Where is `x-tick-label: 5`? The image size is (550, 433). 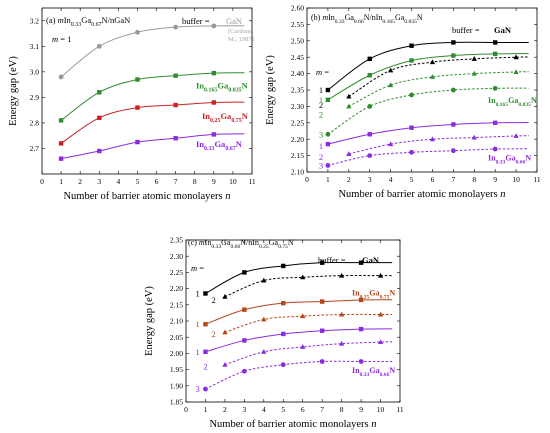 x-tick-label: 5 is located at coordinates (412, 179).